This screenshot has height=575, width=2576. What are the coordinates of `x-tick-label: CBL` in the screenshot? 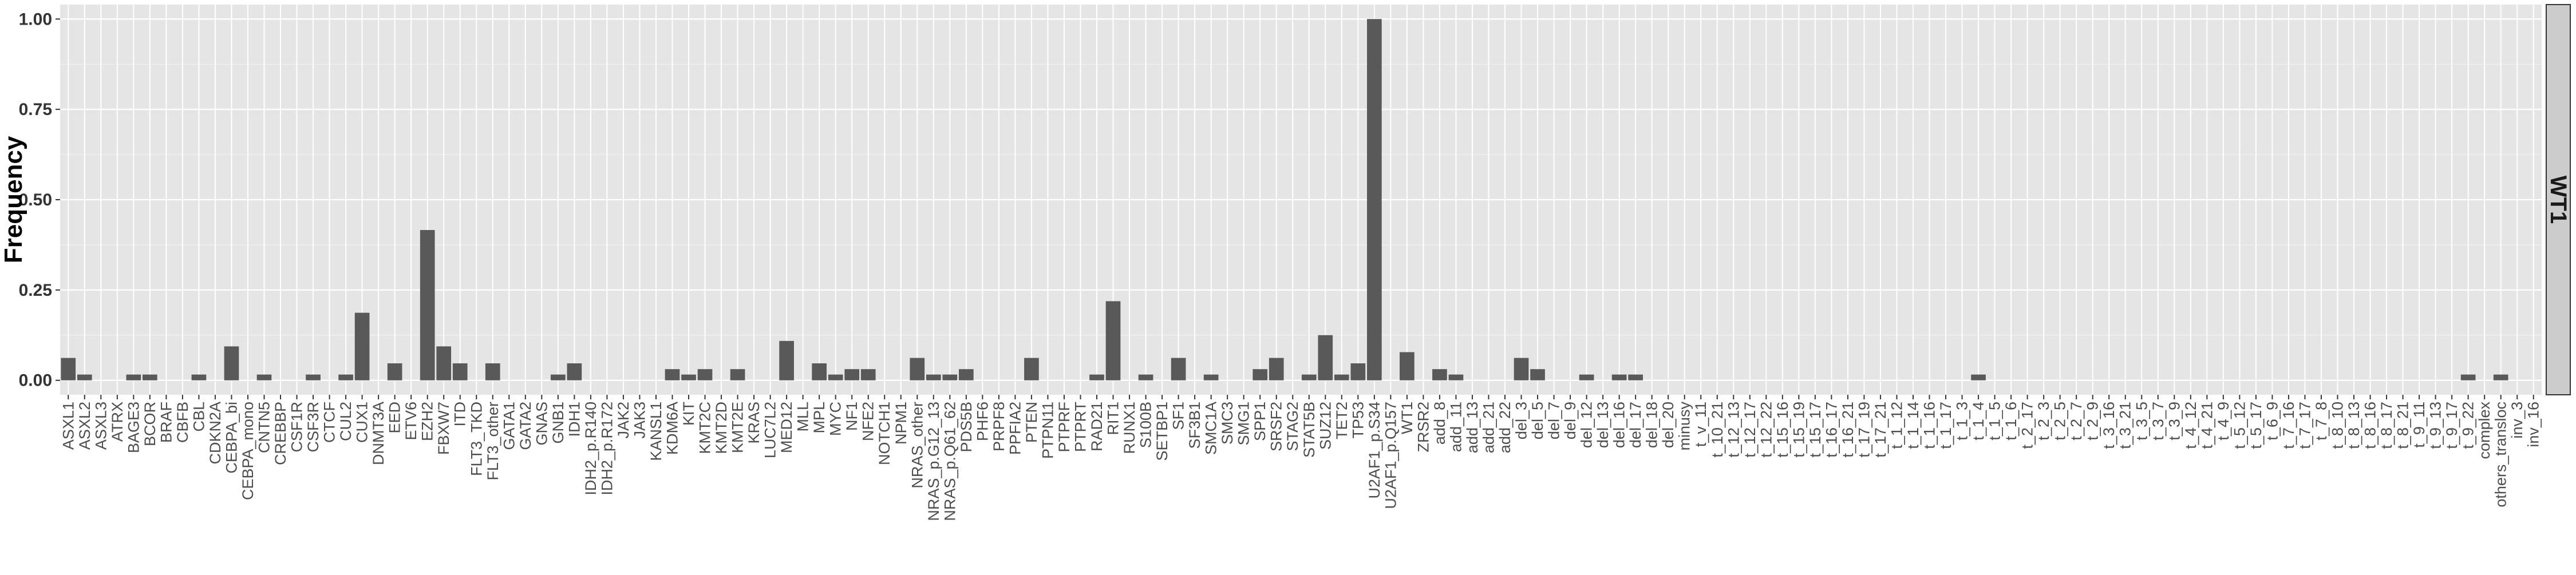 It's located at (198, 417).